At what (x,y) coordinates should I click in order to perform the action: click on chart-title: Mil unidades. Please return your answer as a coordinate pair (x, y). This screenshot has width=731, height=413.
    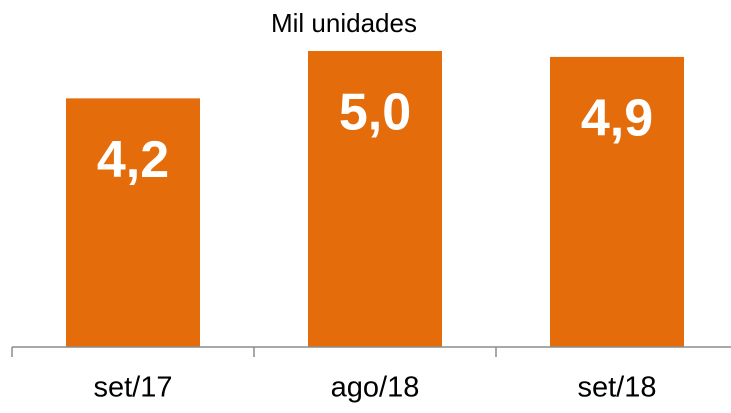
    Looking at the image, I should click on (344, 23).